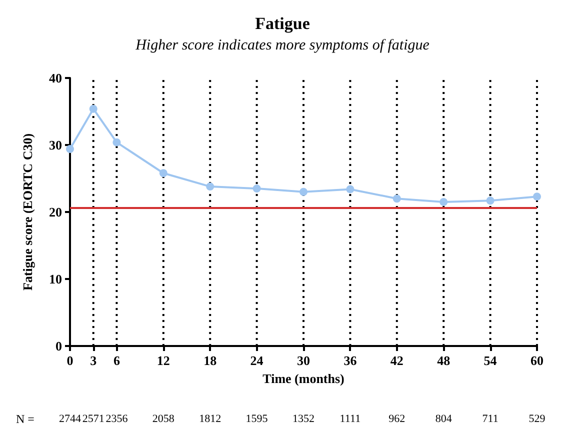  I want to click on text: 2356, so click(117, 419).